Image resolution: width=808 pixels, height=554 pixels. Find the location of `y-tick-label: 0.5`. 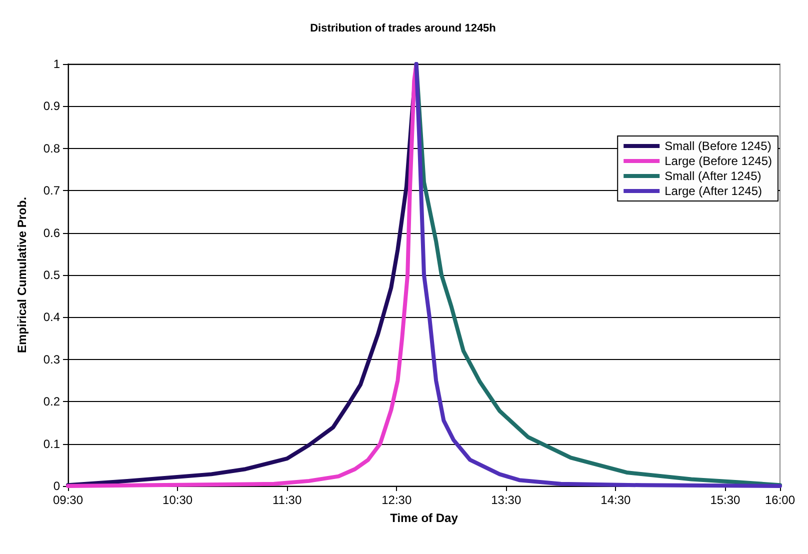

y-tick-label: 0.5 is located at coordinates (51, 275).